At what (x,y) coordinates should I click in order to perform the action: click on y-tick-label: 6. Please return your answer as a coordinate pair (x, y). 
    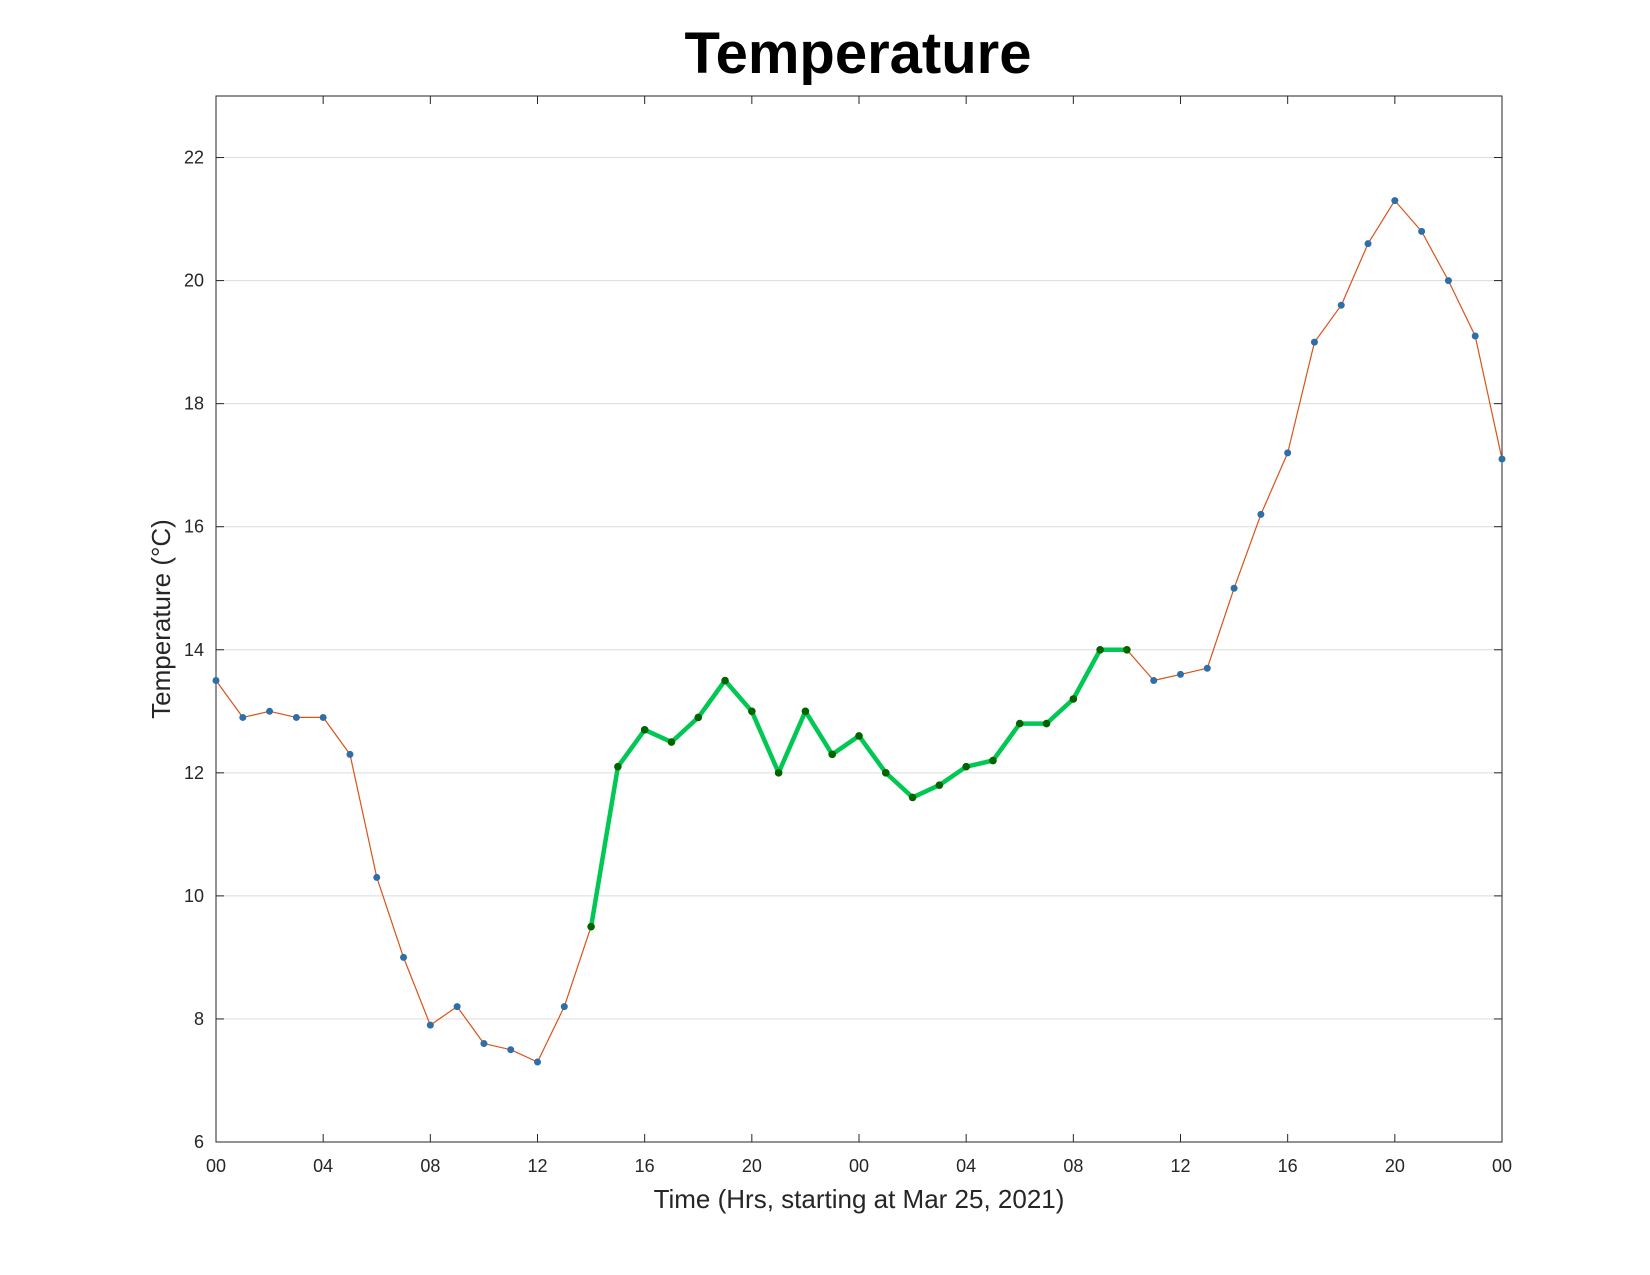
    Looking at the image, I should click on (199, 1142).